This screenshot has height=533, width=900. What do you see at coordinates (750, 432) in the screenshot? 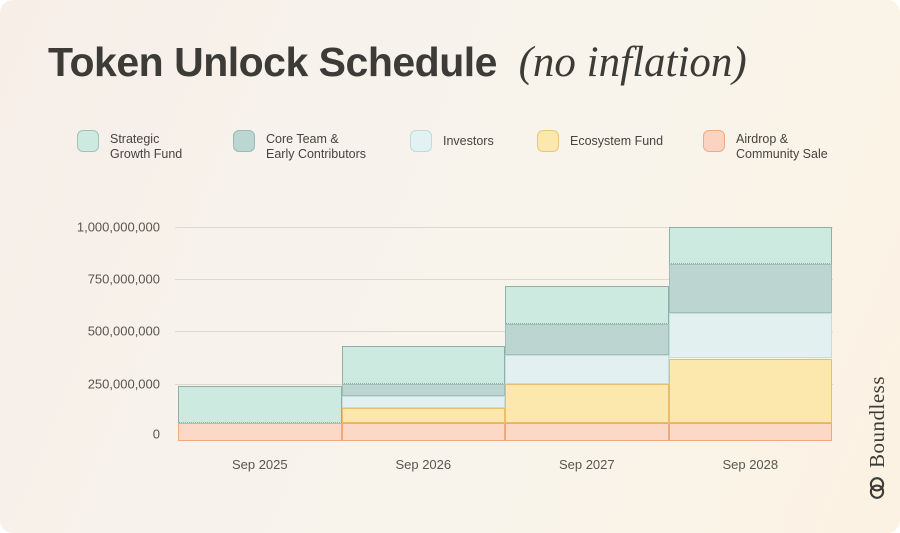
I see `band-airdrop-community-sale-sep-2028` at bounding box center [750, 432].